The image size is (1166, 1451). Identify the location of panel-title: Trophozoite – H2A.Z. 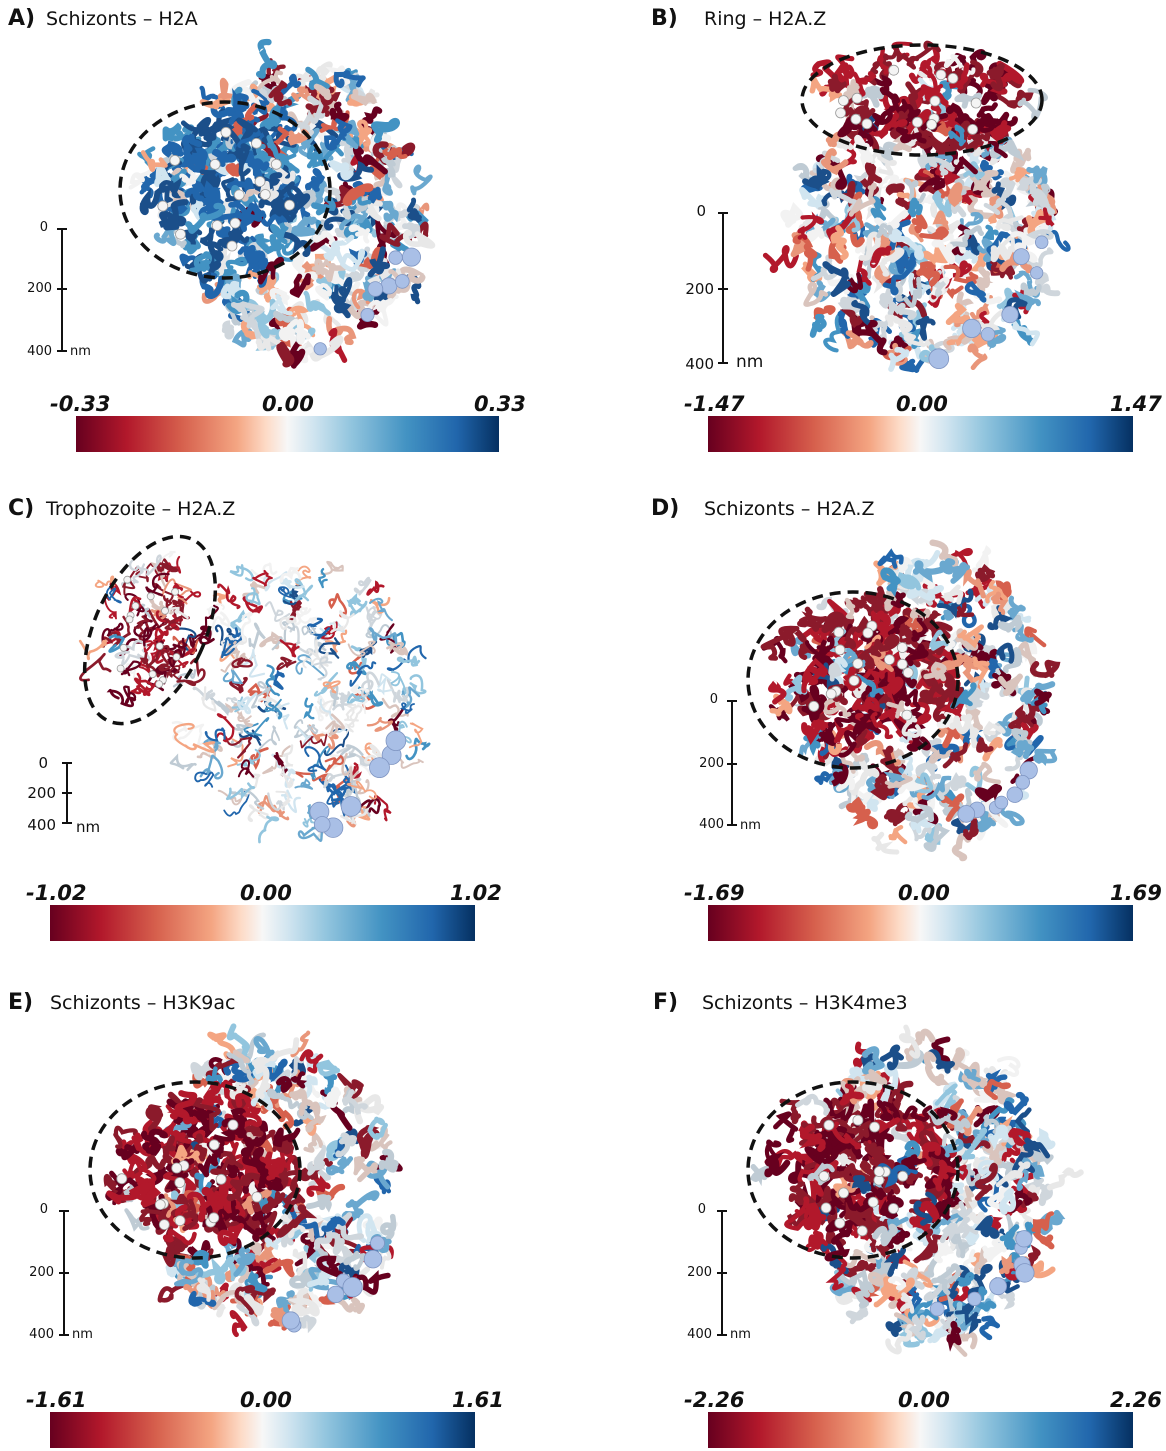
(141, 509).